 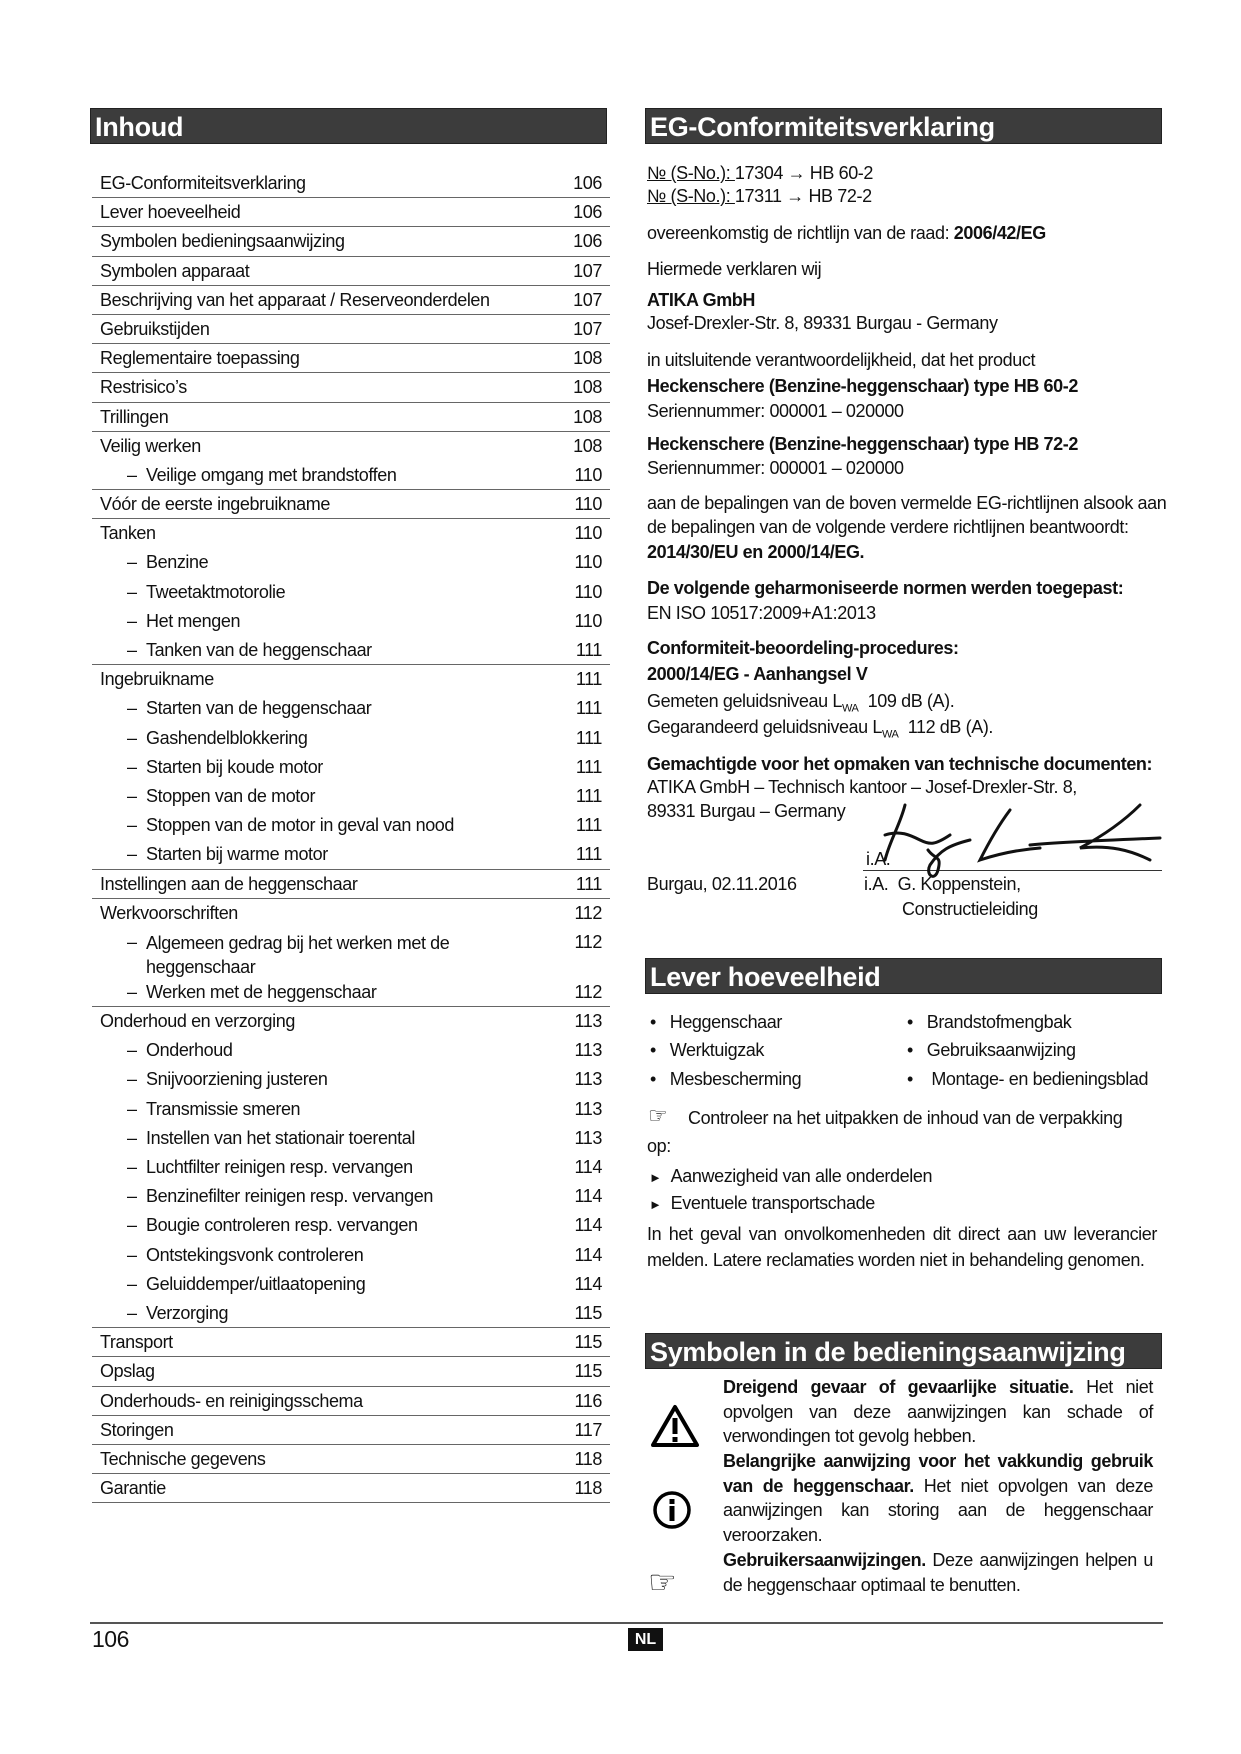 I want to click on toc-entry: Storingen 117, so click(x=351, y=1430).